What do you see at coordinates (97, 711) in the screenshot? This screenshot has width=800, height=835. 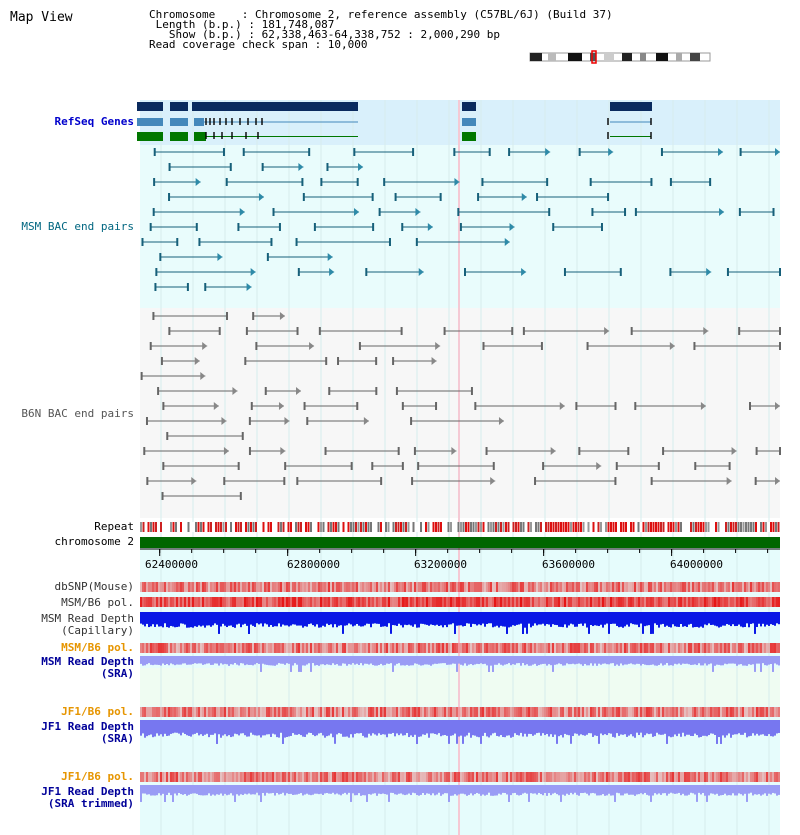 I see `track-label-jf1-b6-pol: JF1/B6 pol.` at bounding box center [97, 711].